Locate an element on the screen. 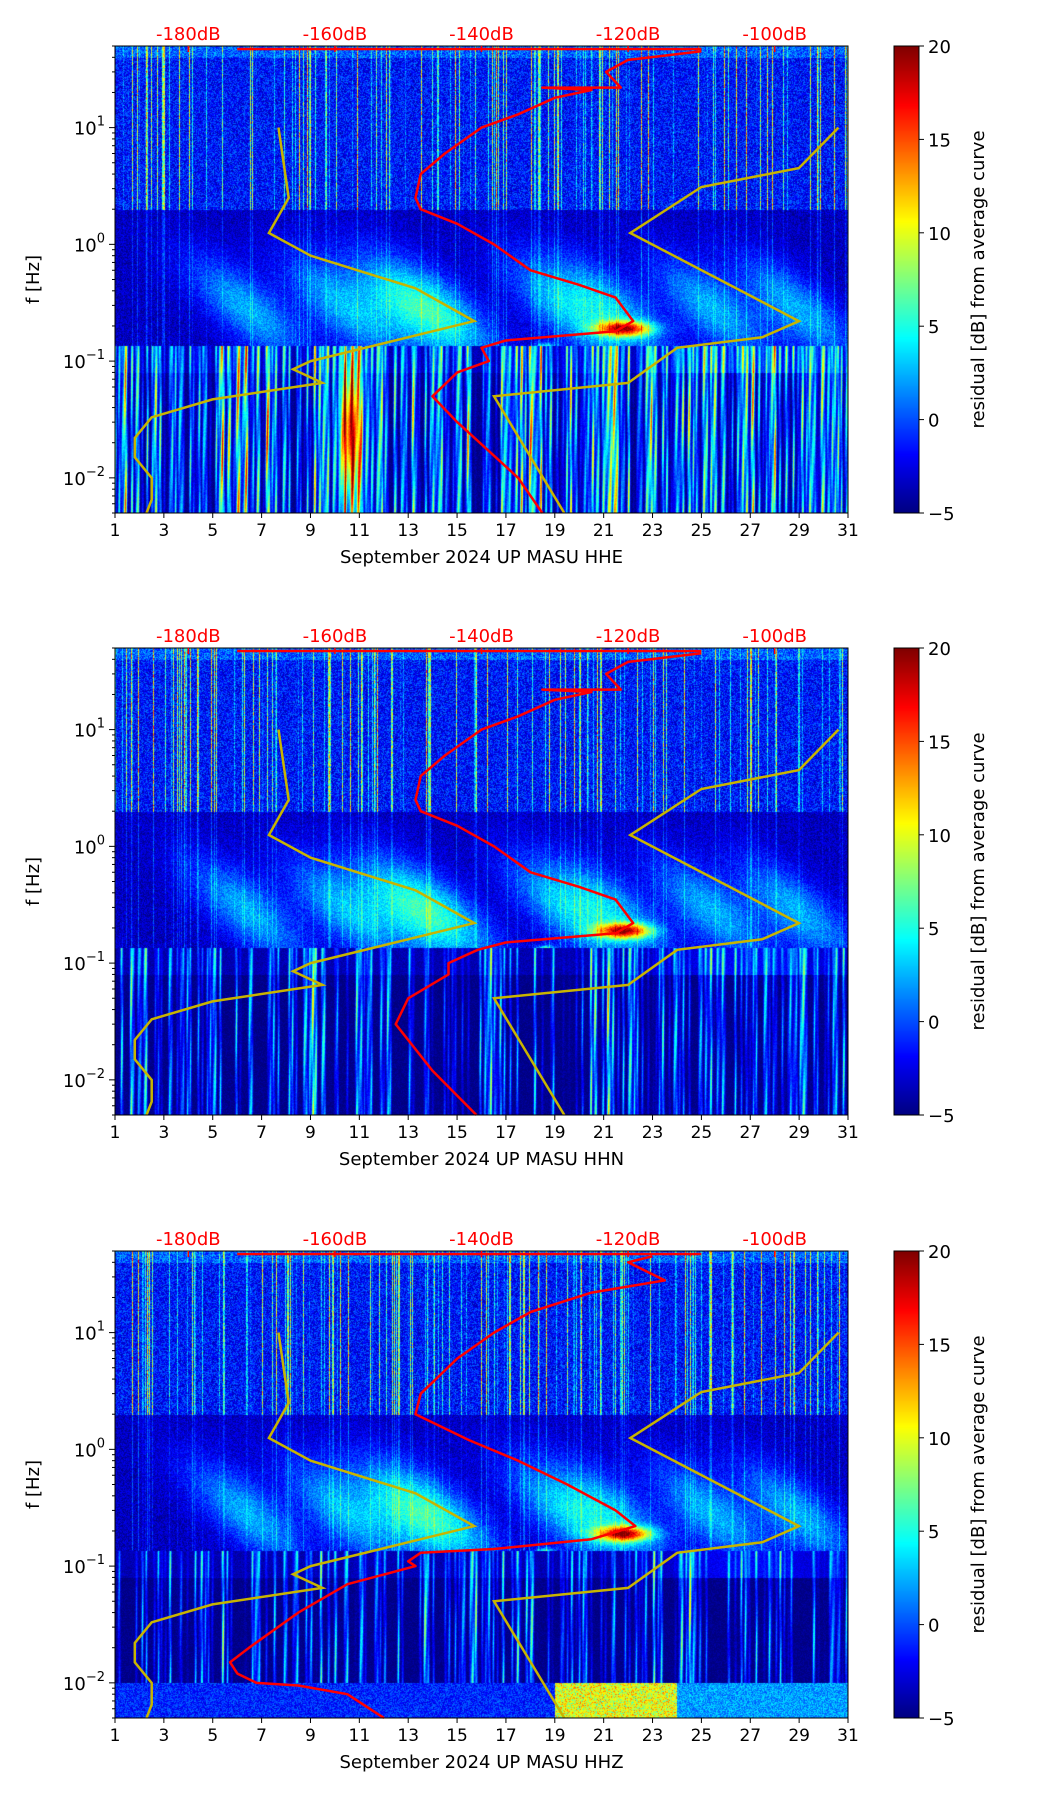 This screenshot has height=1806, width=1052. x-tick-label: 5 is located at coordinates (212, 531).